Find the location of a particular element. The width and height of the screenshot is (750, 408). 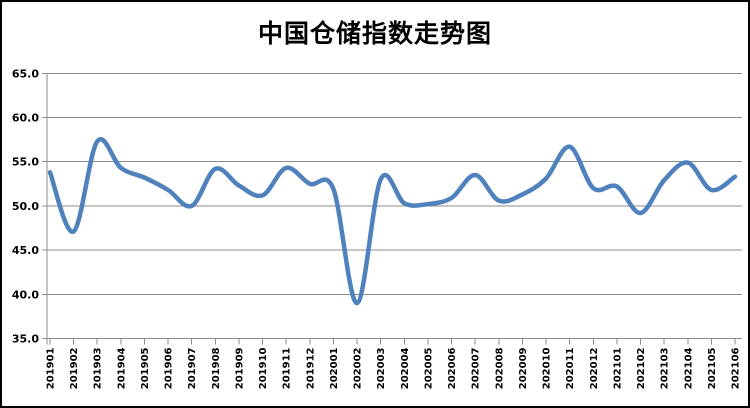

x-axis-label: 202002 is located at coordinates (358, 368).